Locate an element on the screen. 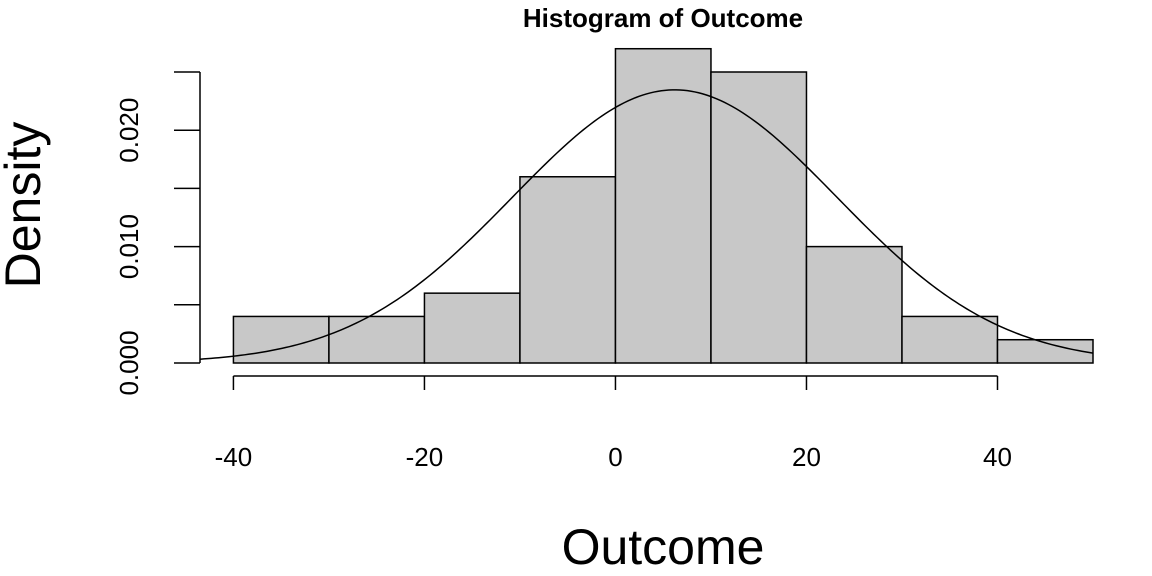 This screenshot has height=576, width=1152. y-axis-title: Density is located at coordinates (25, 205).